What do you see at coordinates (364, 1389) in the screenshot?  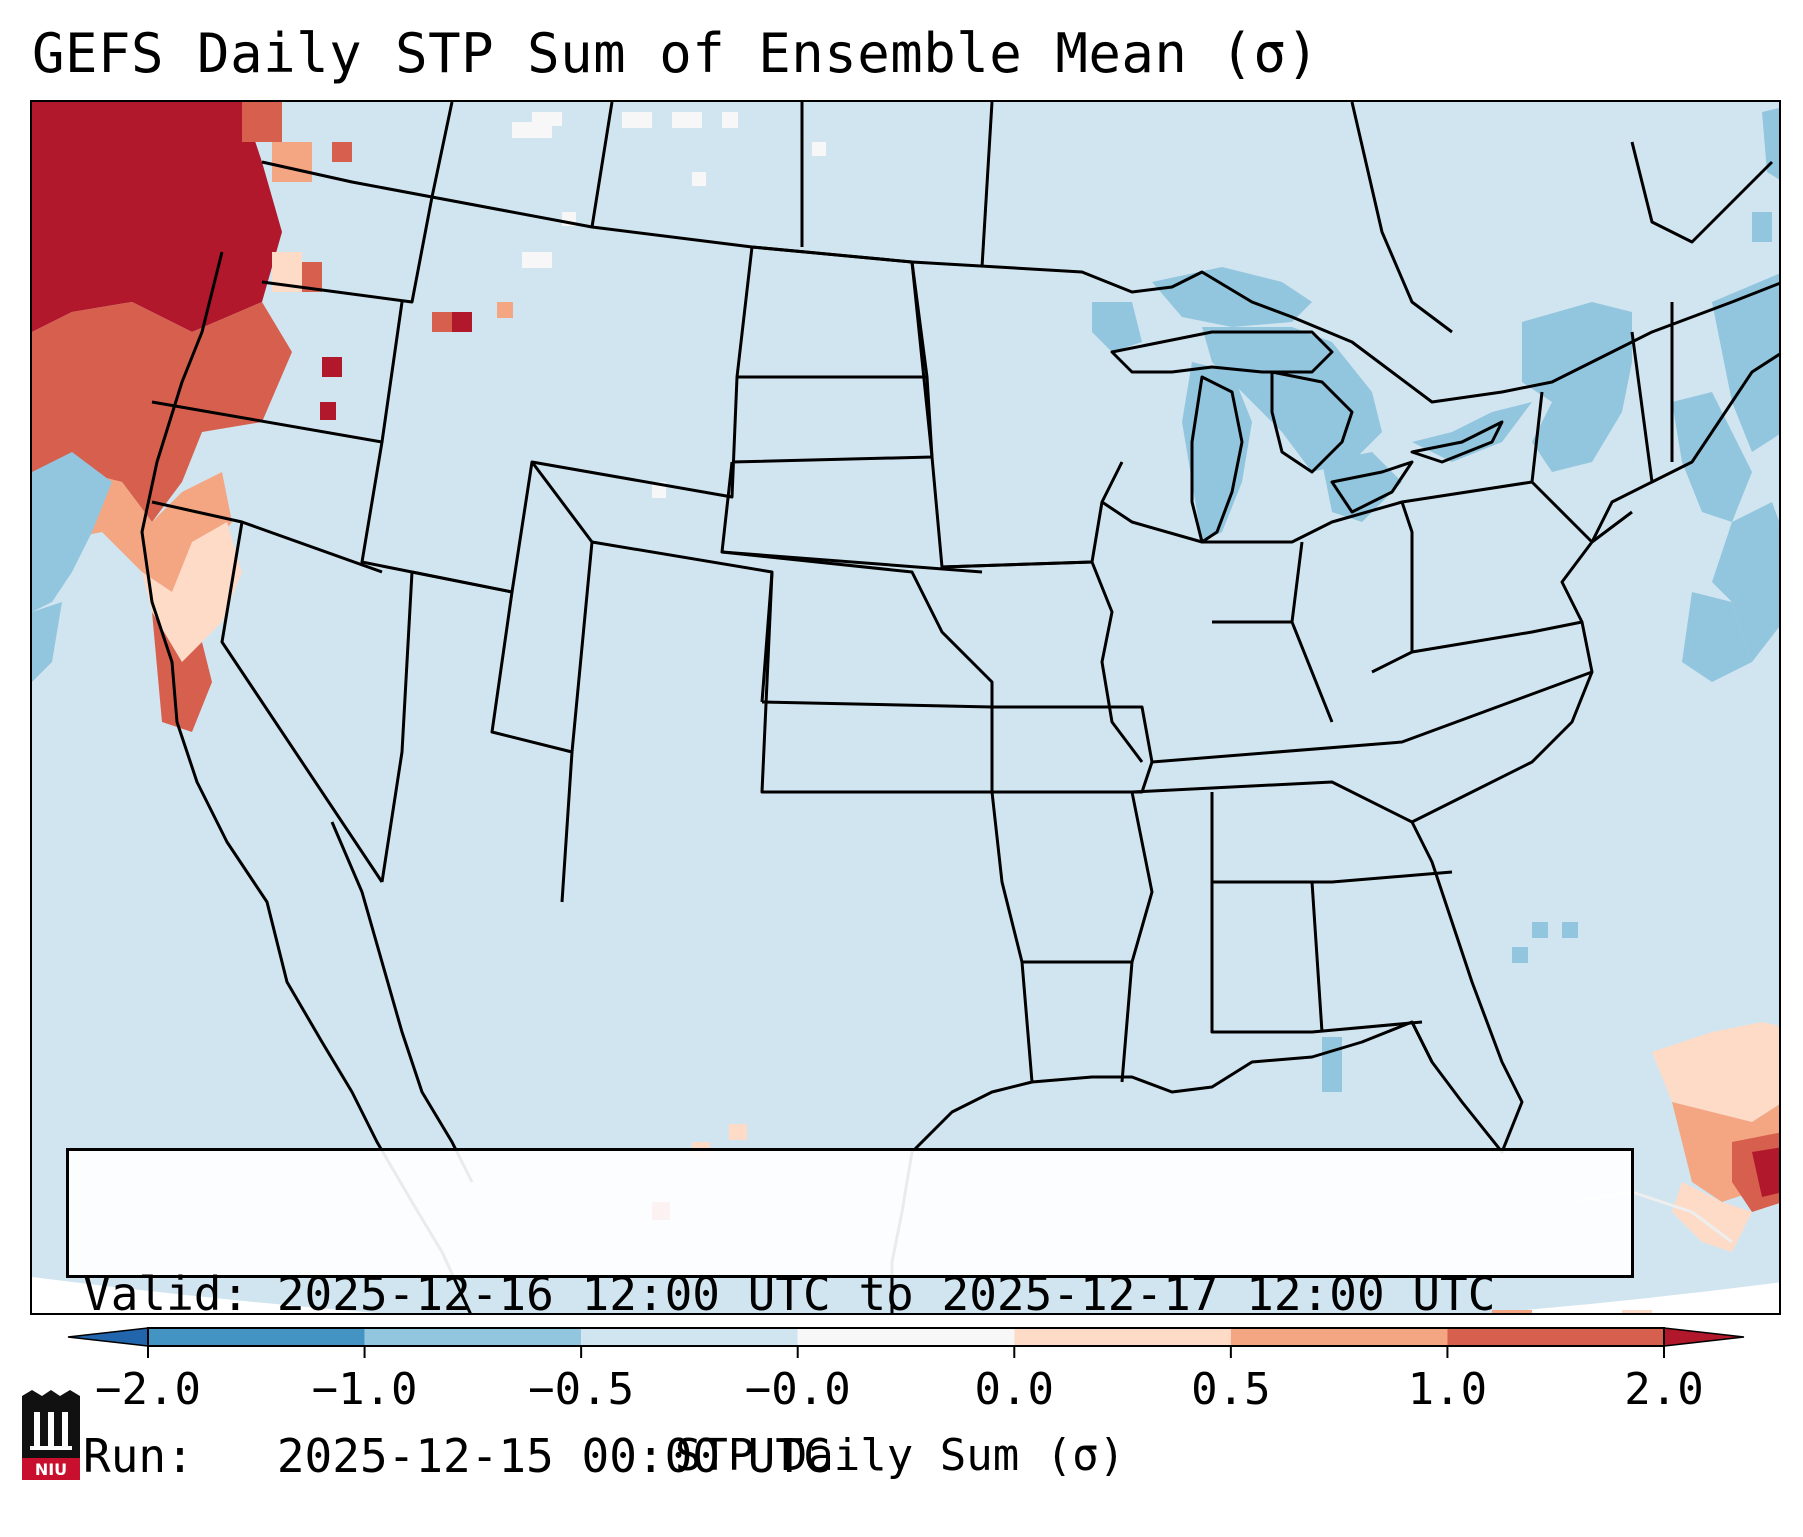 I see `colorbar-tick-label: −1.0` at bounding box center [364, 1389].